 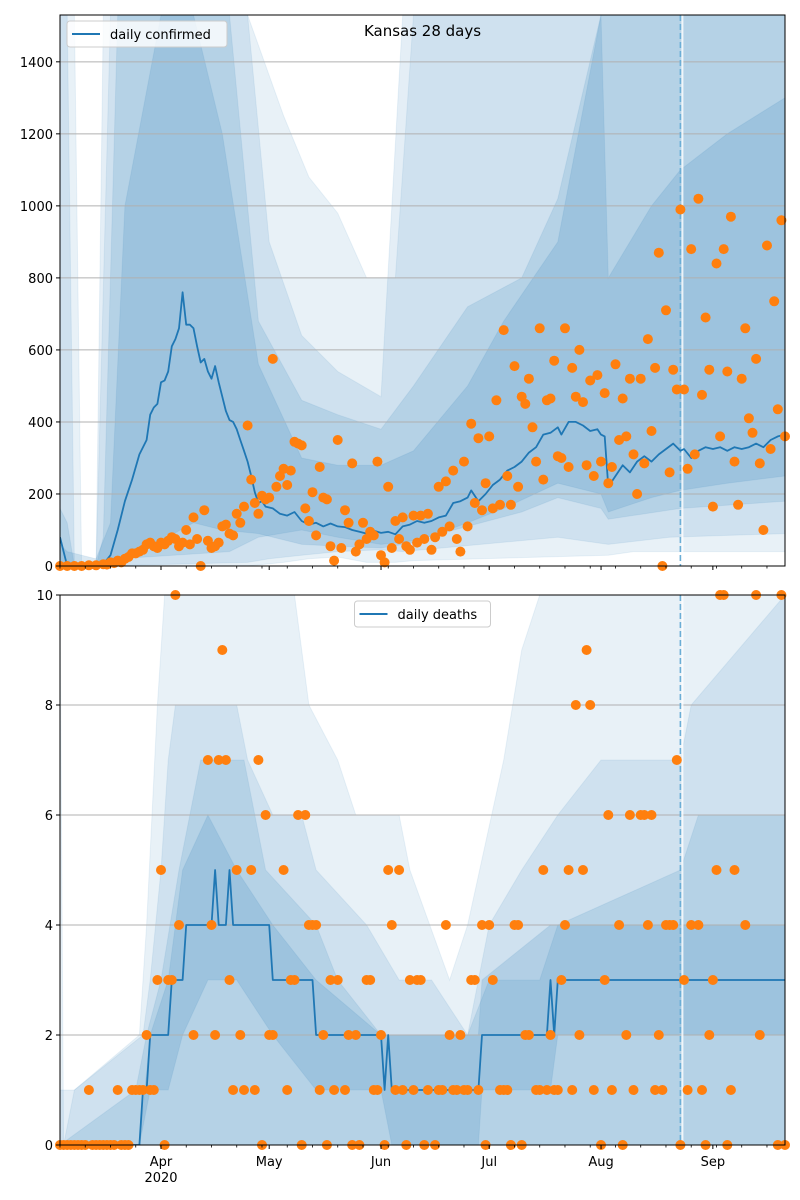 What do you see at coordinates (49, 706) in the screenshot?
I see `y-tick-label: 8` at bounding box center [49, 706].